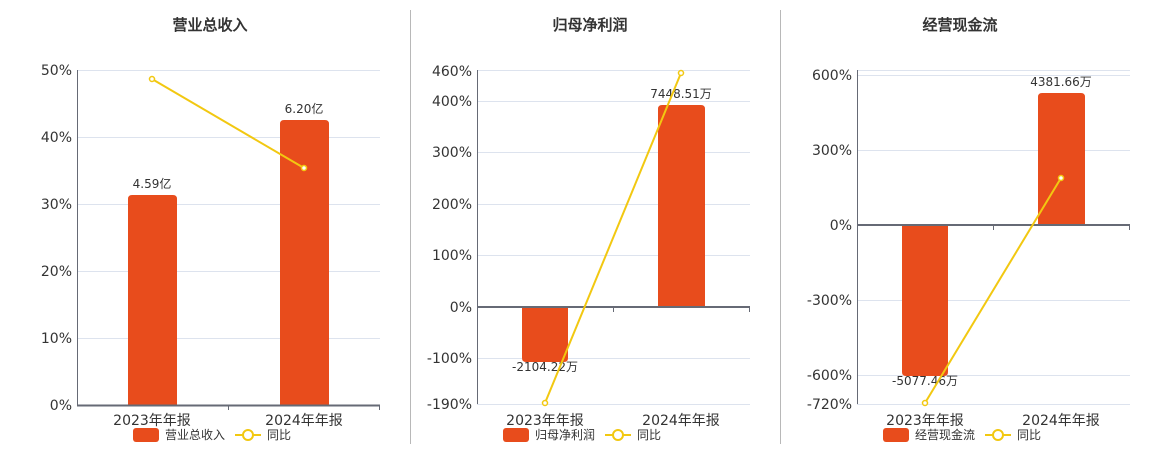 This screenshot has width=1160, height=450. What do you see at coordinates (304, 108) in the screenshot?
I see `bar-value-label: 6.20亿` at bounding box center [304, 108].